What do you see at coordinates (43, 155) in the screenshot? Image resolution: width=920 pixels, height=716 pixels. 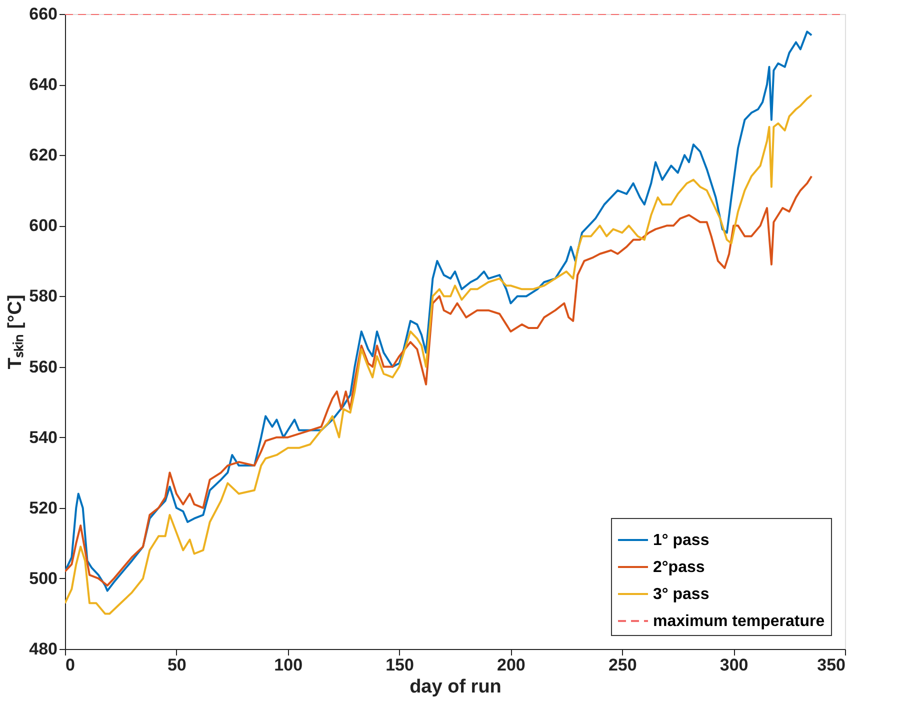 I see `y-tick-label: 620` at bounding box center [43, 155].